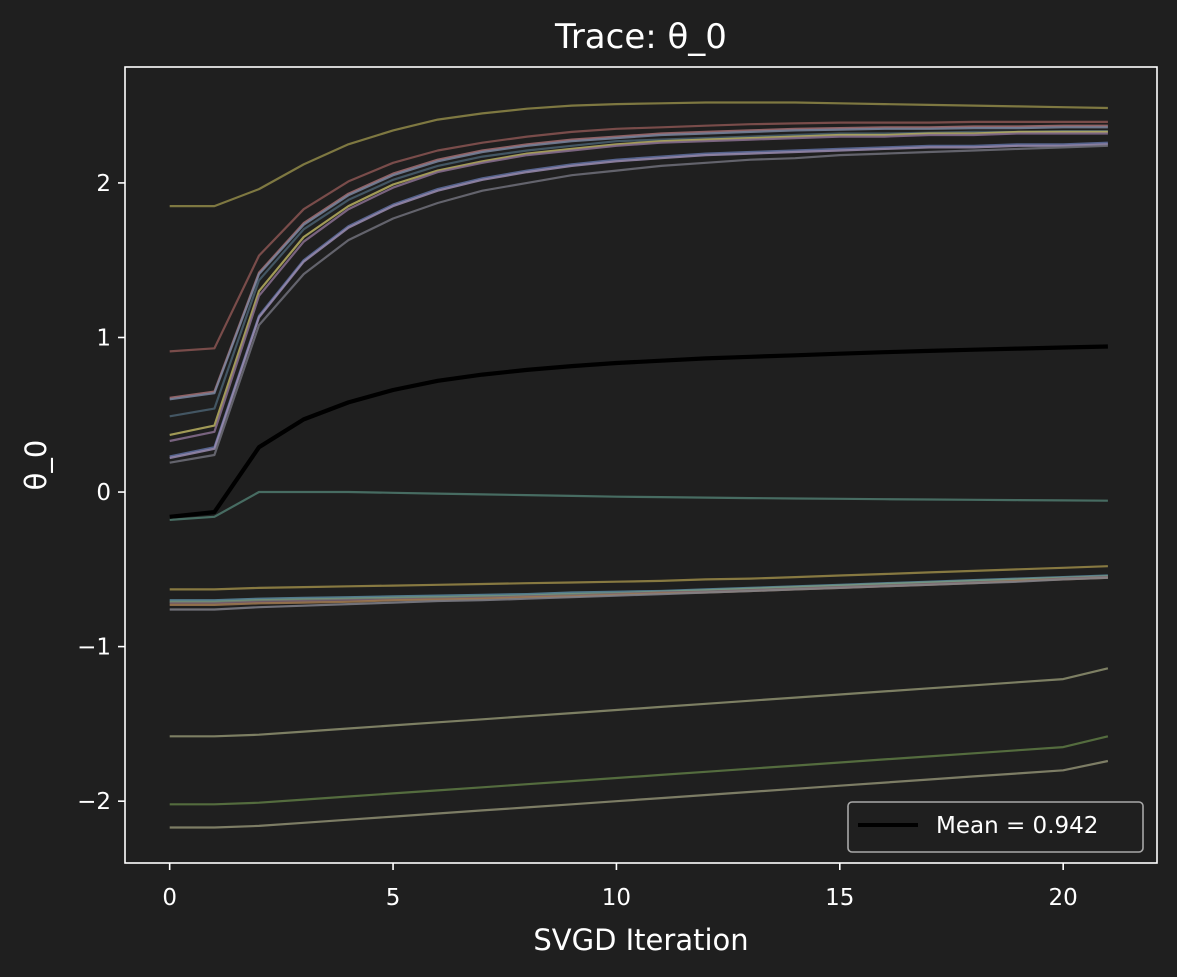 The width and height of the screenshot is (1177, 977). Describe the element at coordinates (839, 898) in the screenshot. I see `x-tick-label-15: 15` at that location.